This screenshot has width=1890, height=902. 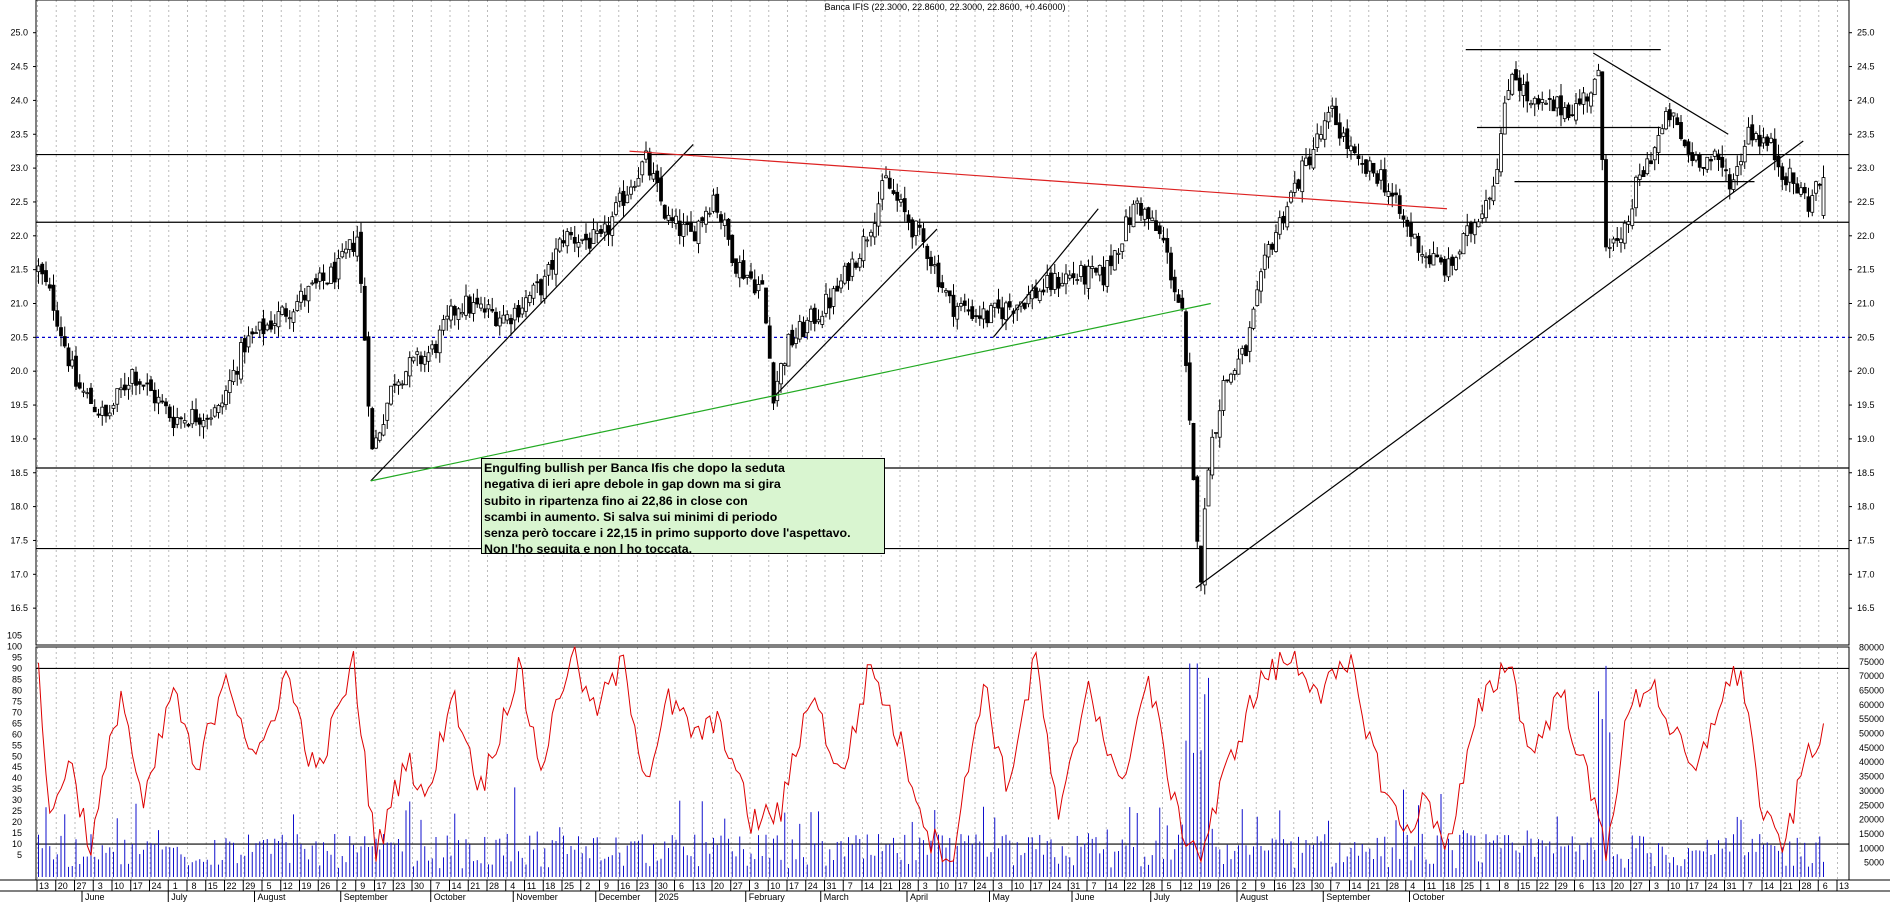 What do you see at coordinates (1866, 574) in the screenshot?
I see `y-tick-label-right: 17.0` at bounding box center [1866, 574].